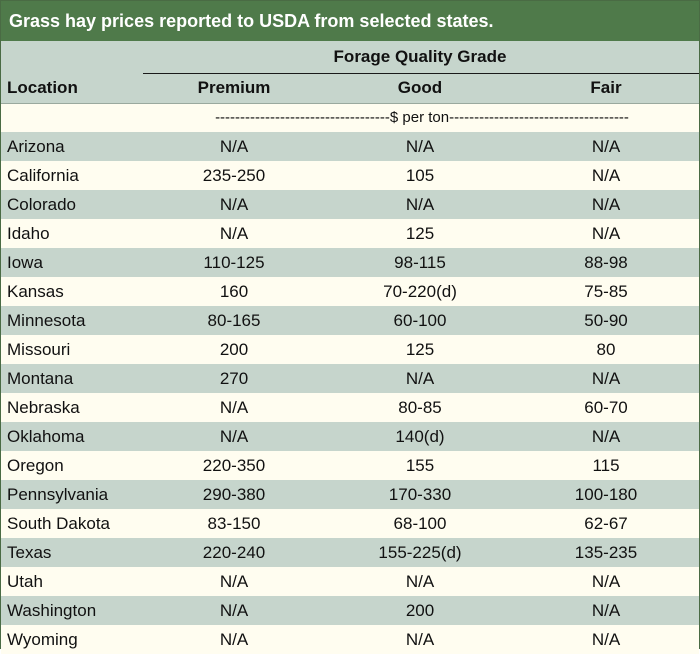 The image size is (700, 654). I want to click on table-row: Iowa 110-125 98-115 88-98, so click(350, 262).